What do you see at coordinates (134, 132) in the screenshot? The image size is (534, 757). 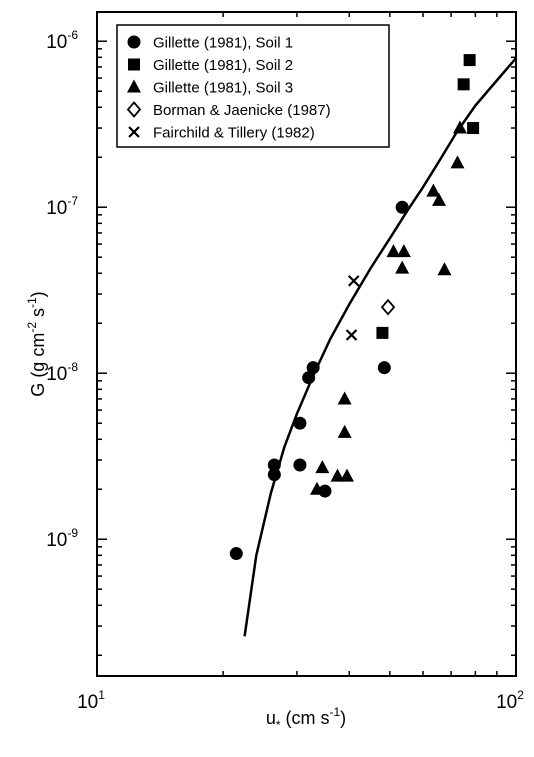 I see `legend-marker-cross` at bounding box center [134, 132].